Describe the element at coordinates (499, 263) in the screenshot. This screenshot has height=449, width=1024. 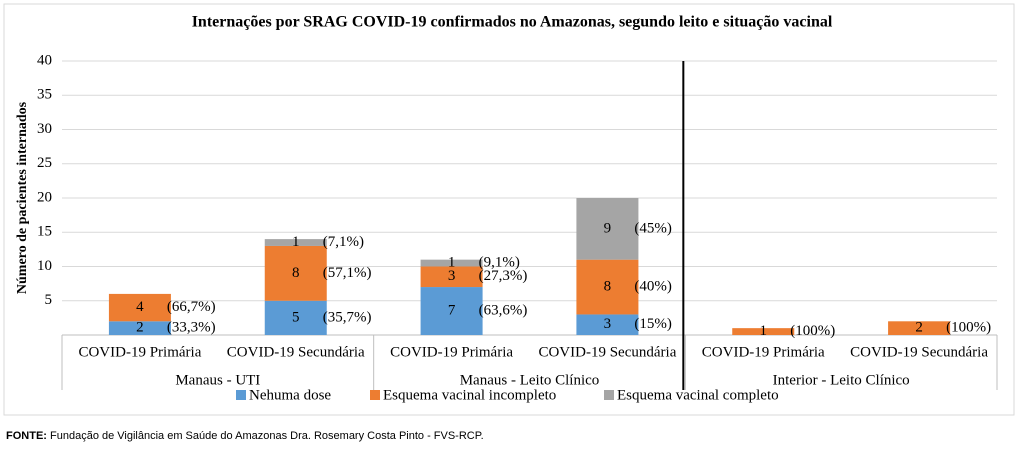
I see `percent-label: (9,1%)` at that location.